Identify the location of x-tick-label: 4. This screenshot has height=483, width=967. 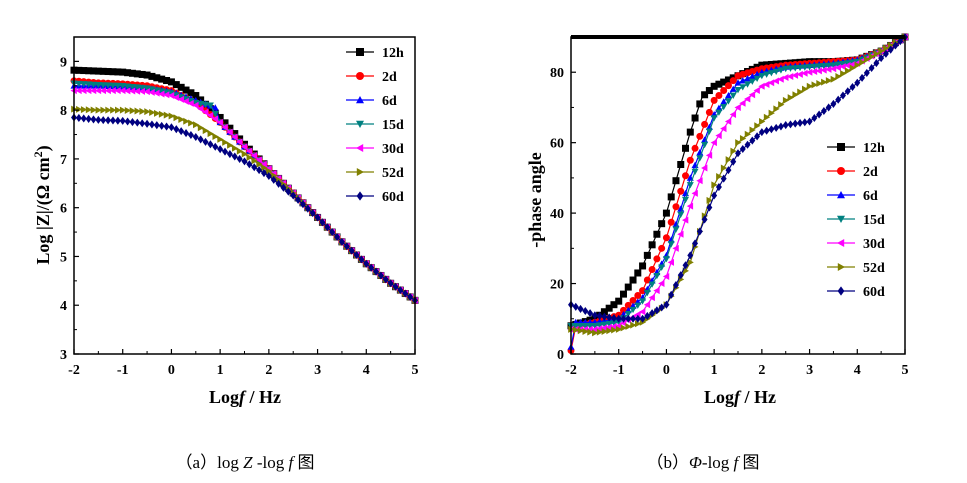
(857, 370).